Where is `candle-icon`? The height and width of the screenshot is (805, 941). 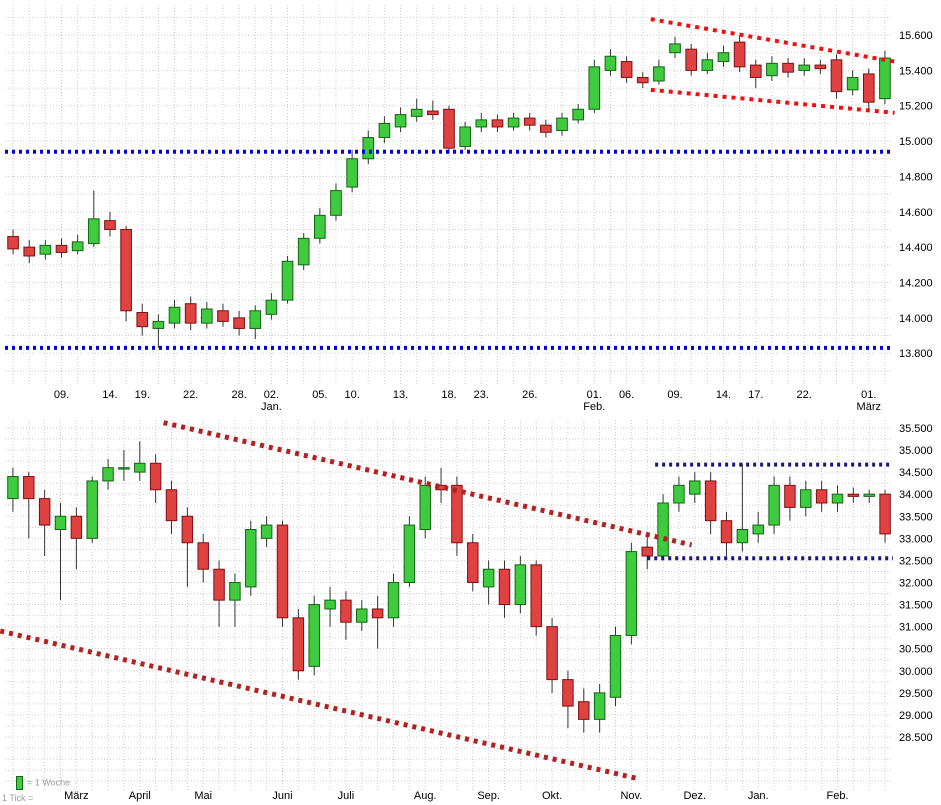
candle-icon is located at coordinates (19, 783).